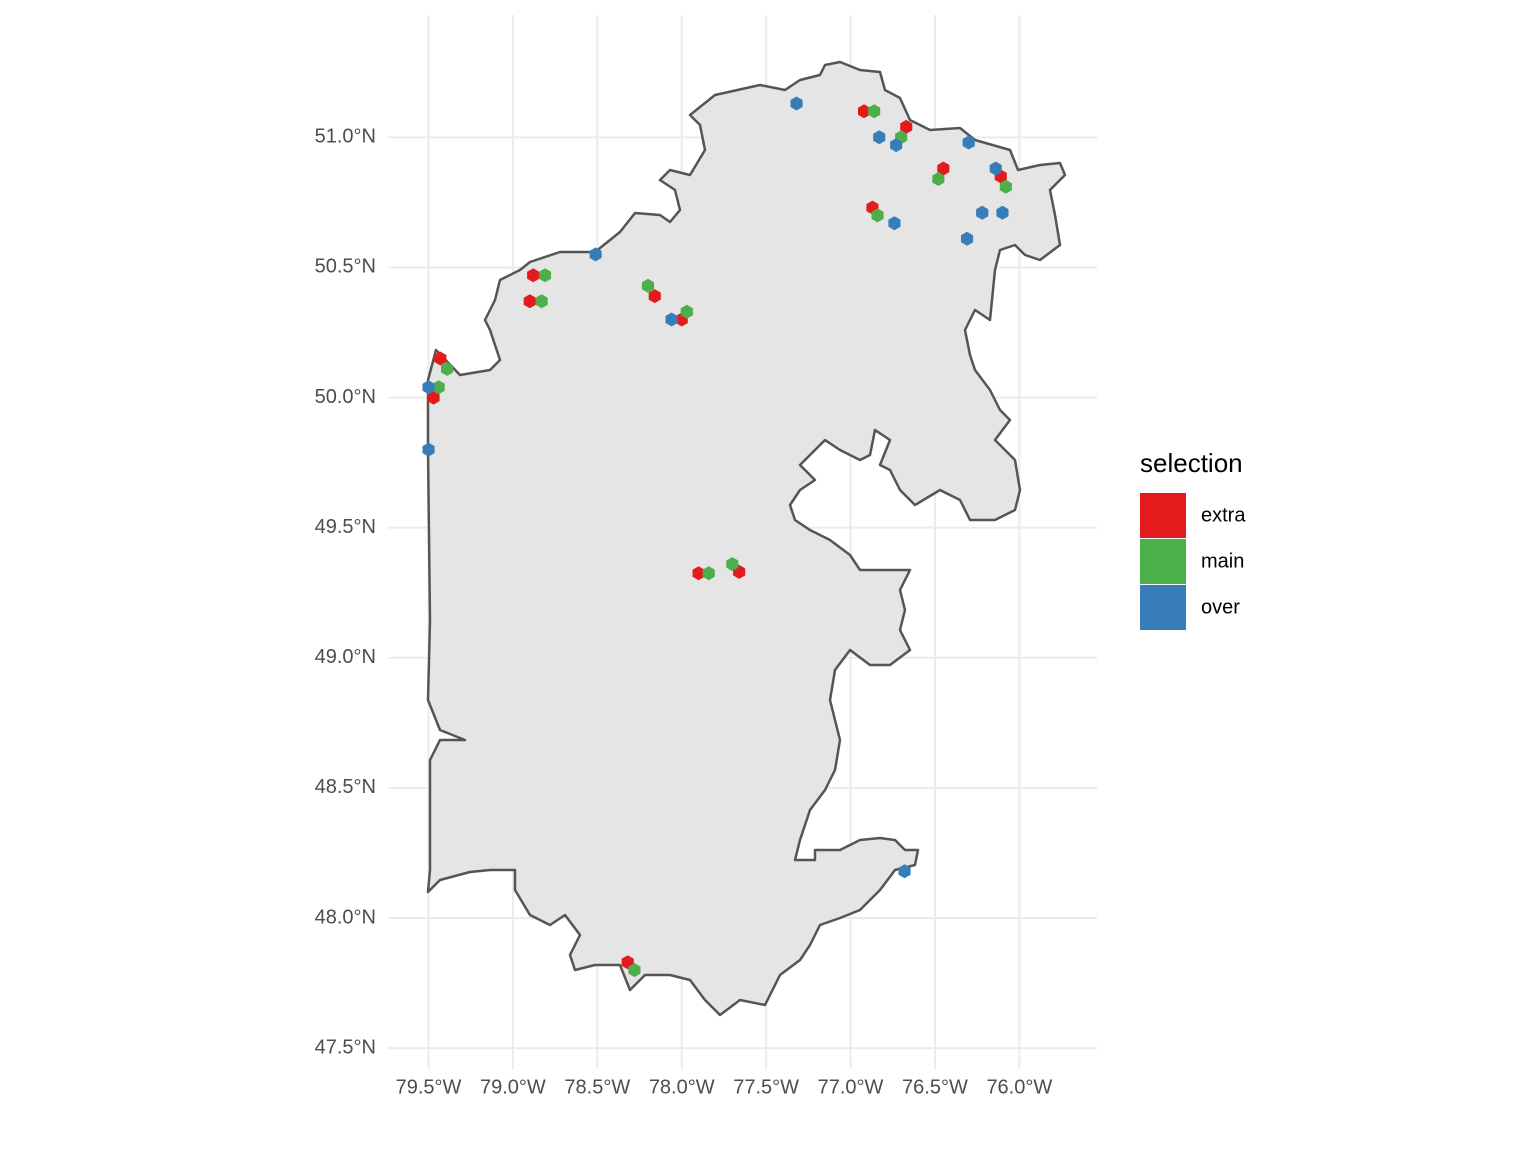 Image resolution: width=1536 pixels, height=1152 pixels. I want to click on x-tick-label: 78.5°W, so click(597, 1087).